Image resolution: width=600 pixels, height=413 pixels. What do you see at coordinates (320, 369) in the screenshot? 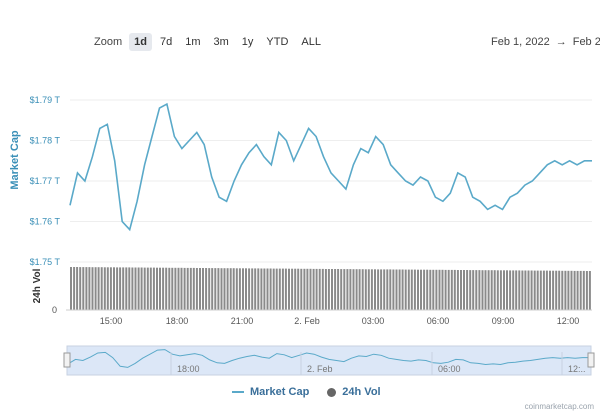
I see `navigator-tick-label: 2. Feb` at bounding box center [320, 369].